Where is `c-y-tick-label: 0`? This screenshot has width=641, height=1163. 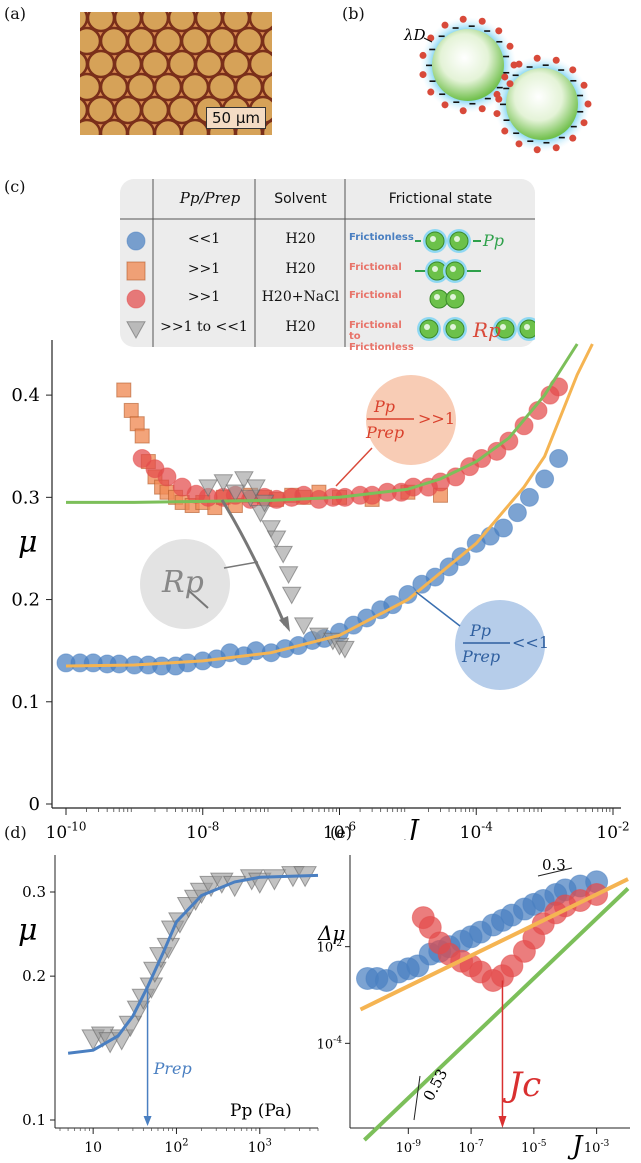
c-y-tick-label: 0 is located at coordinates (34, 804).